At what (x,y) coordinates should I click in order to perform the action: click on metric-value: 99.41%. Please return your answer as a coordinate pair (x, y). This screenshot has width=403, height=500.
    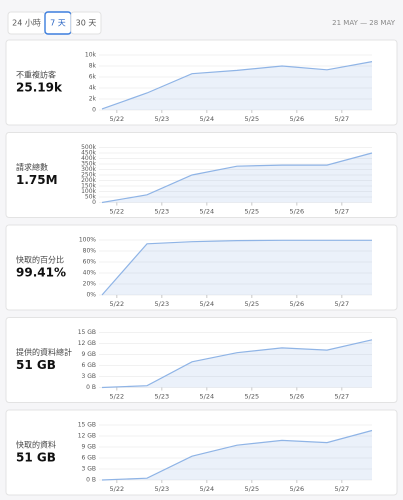
    Looking at the image, I should click on (41, 273).